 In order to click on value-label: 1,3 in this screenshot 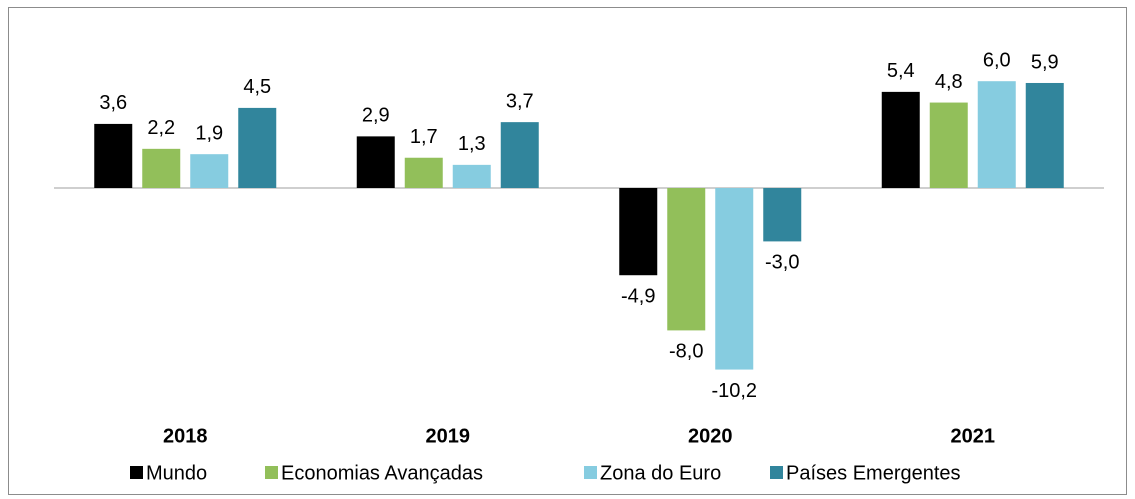, I will do `click(472, 144)`.